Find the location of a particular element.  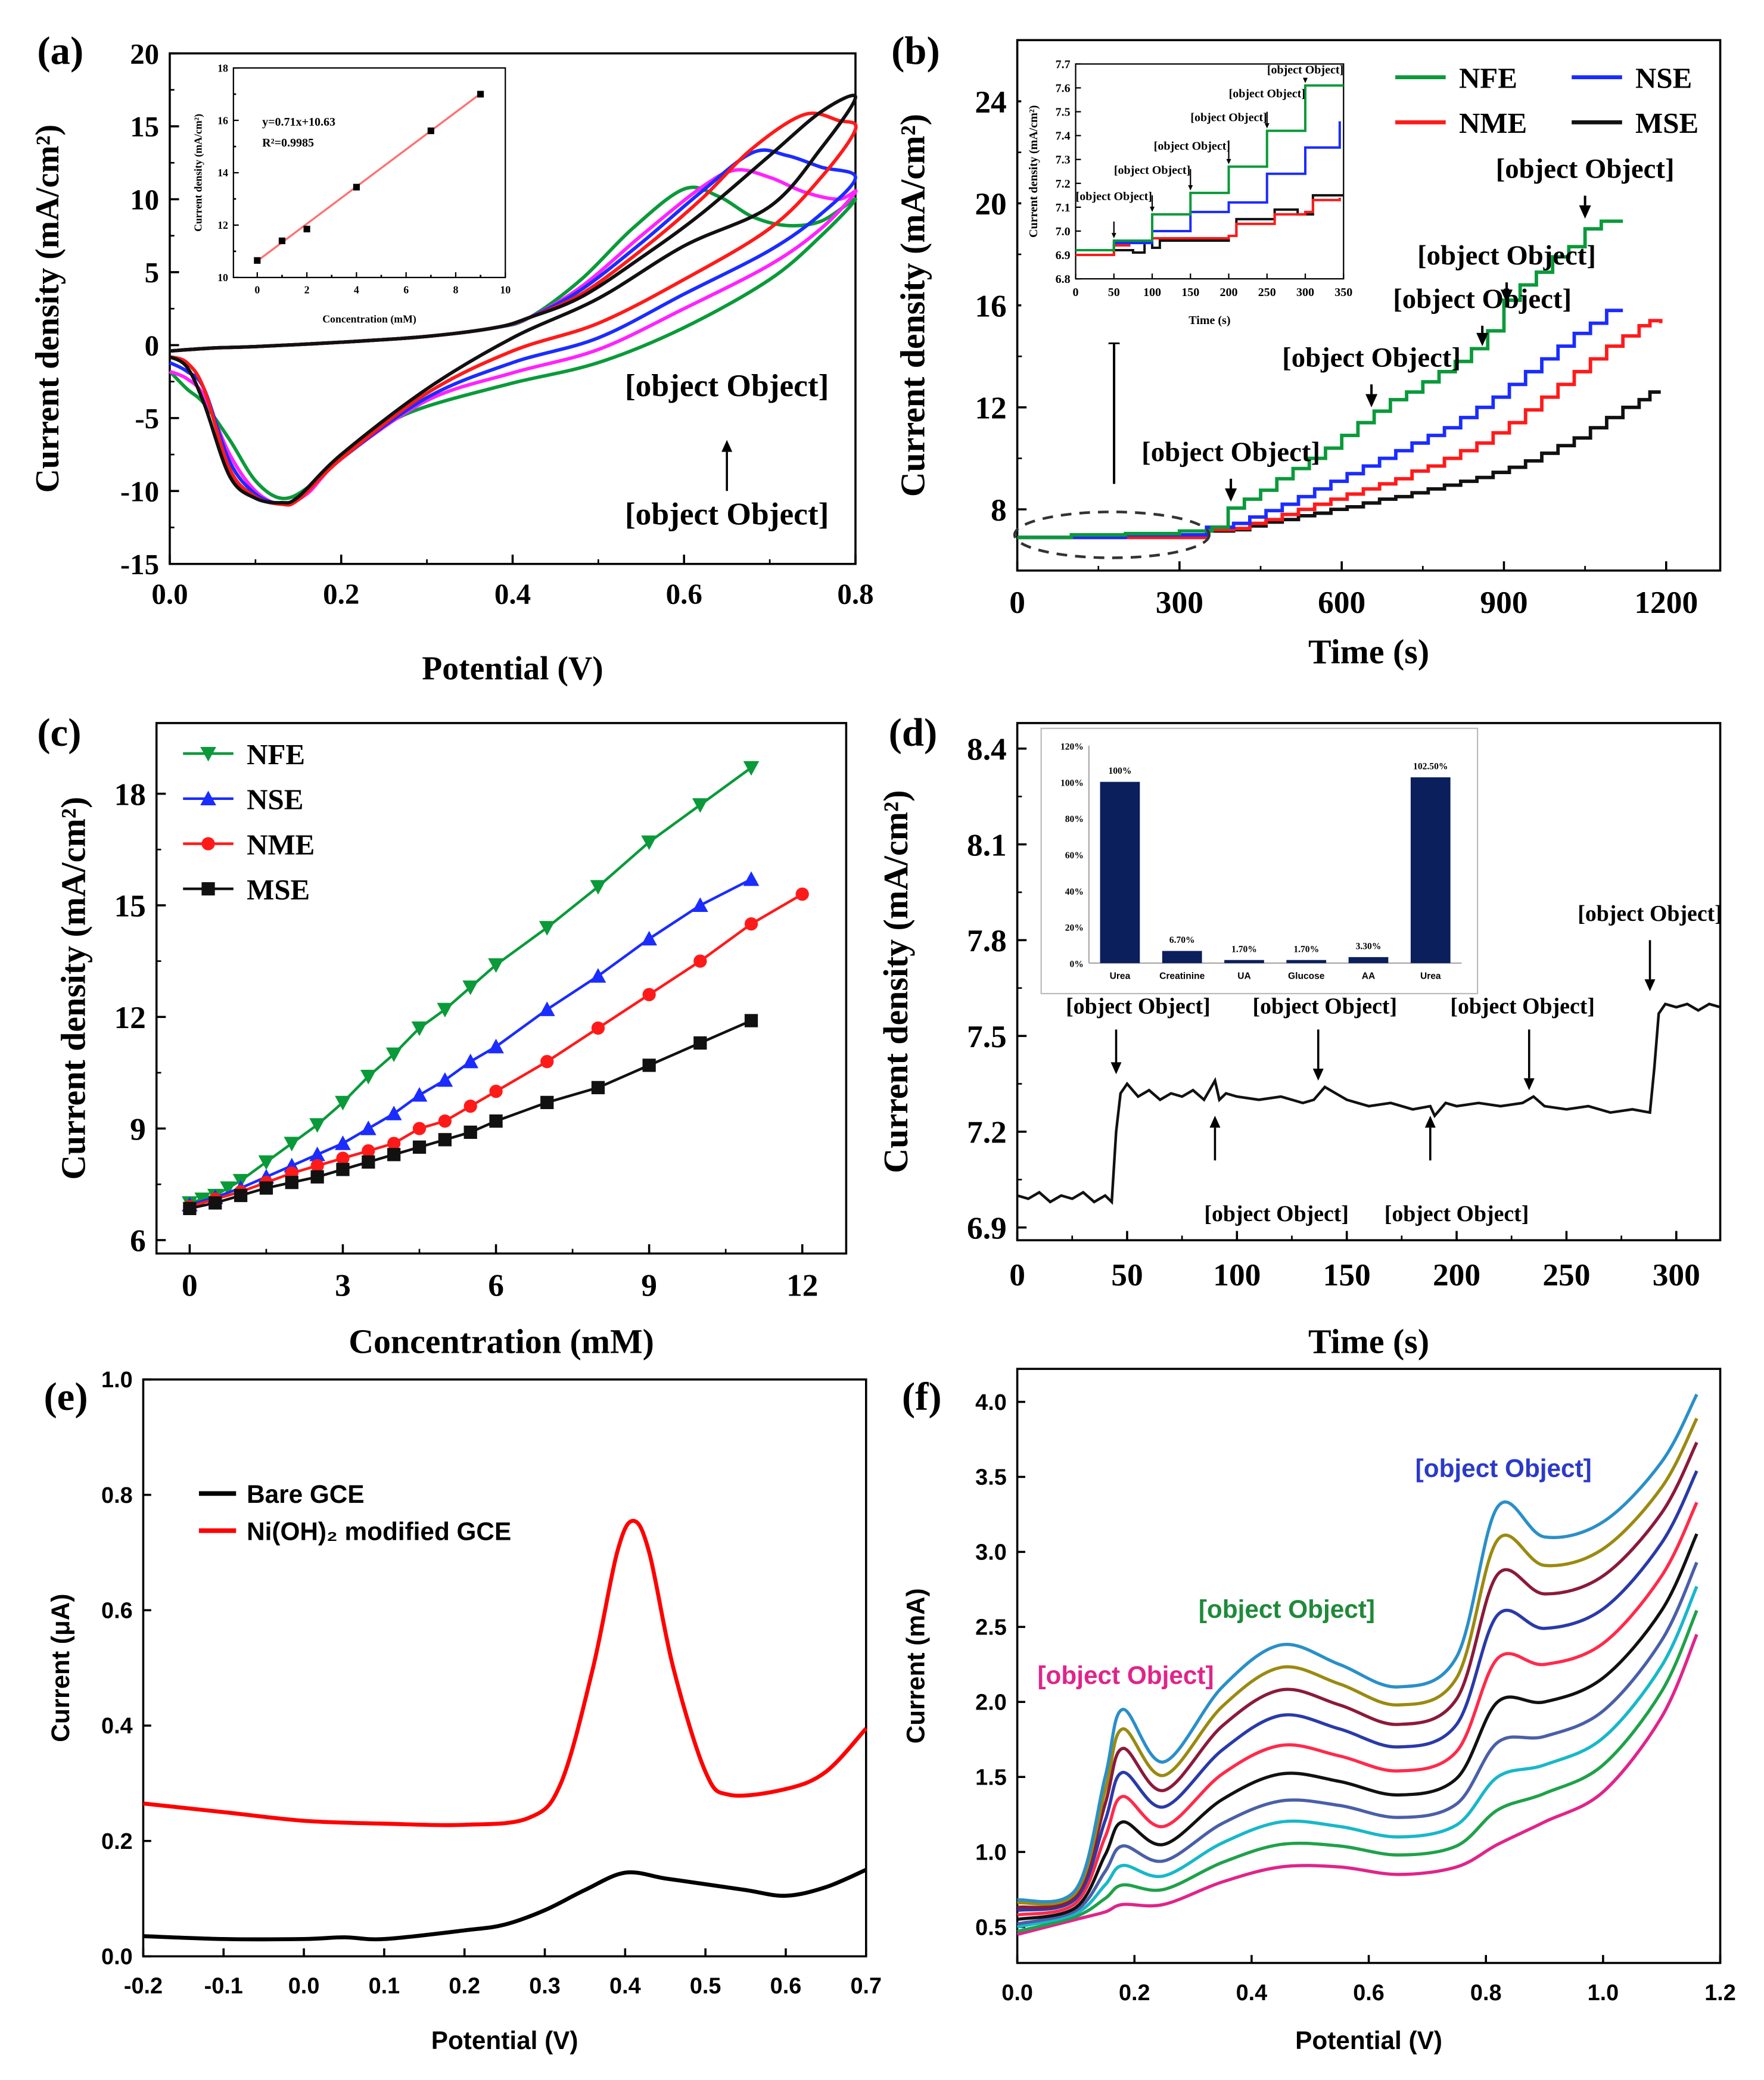

plot-frame is located at coordinates (504, 1668).